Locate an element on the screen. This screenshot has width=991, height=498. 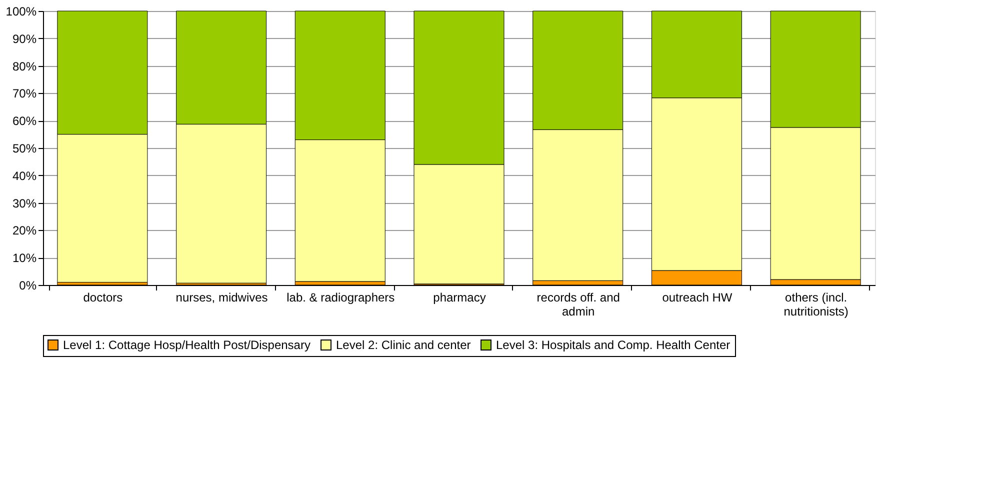
y-tick-label: 50% is located at coordinates (24, 149).